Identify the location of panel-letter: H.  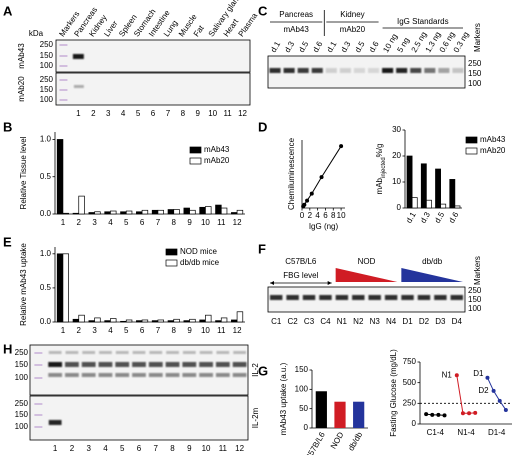
(7, 348).